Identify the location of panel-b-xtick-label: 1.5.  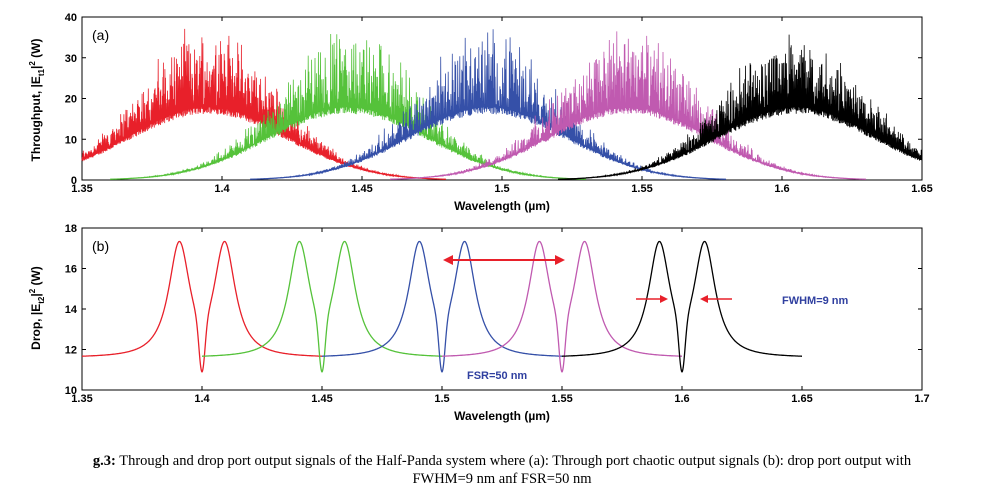
(441, 399).